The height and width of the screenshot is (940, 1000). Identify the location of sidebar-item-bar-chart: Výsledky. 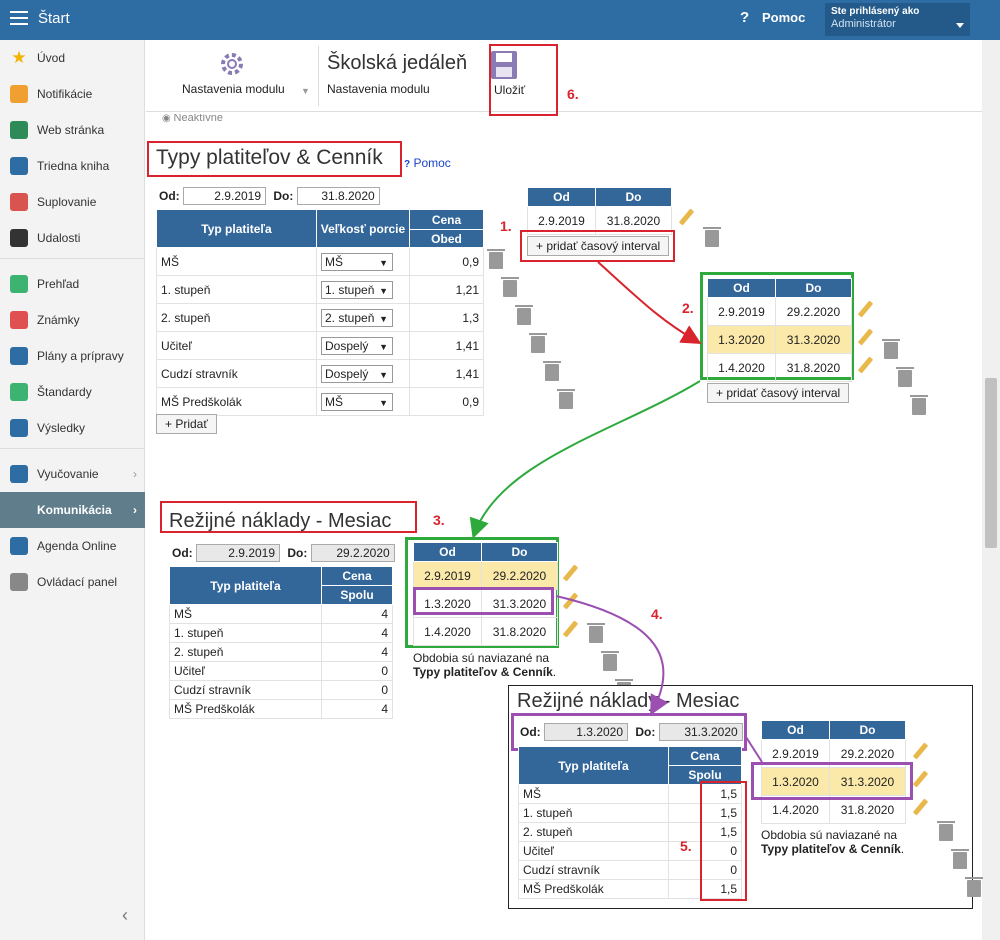
(72, 428).